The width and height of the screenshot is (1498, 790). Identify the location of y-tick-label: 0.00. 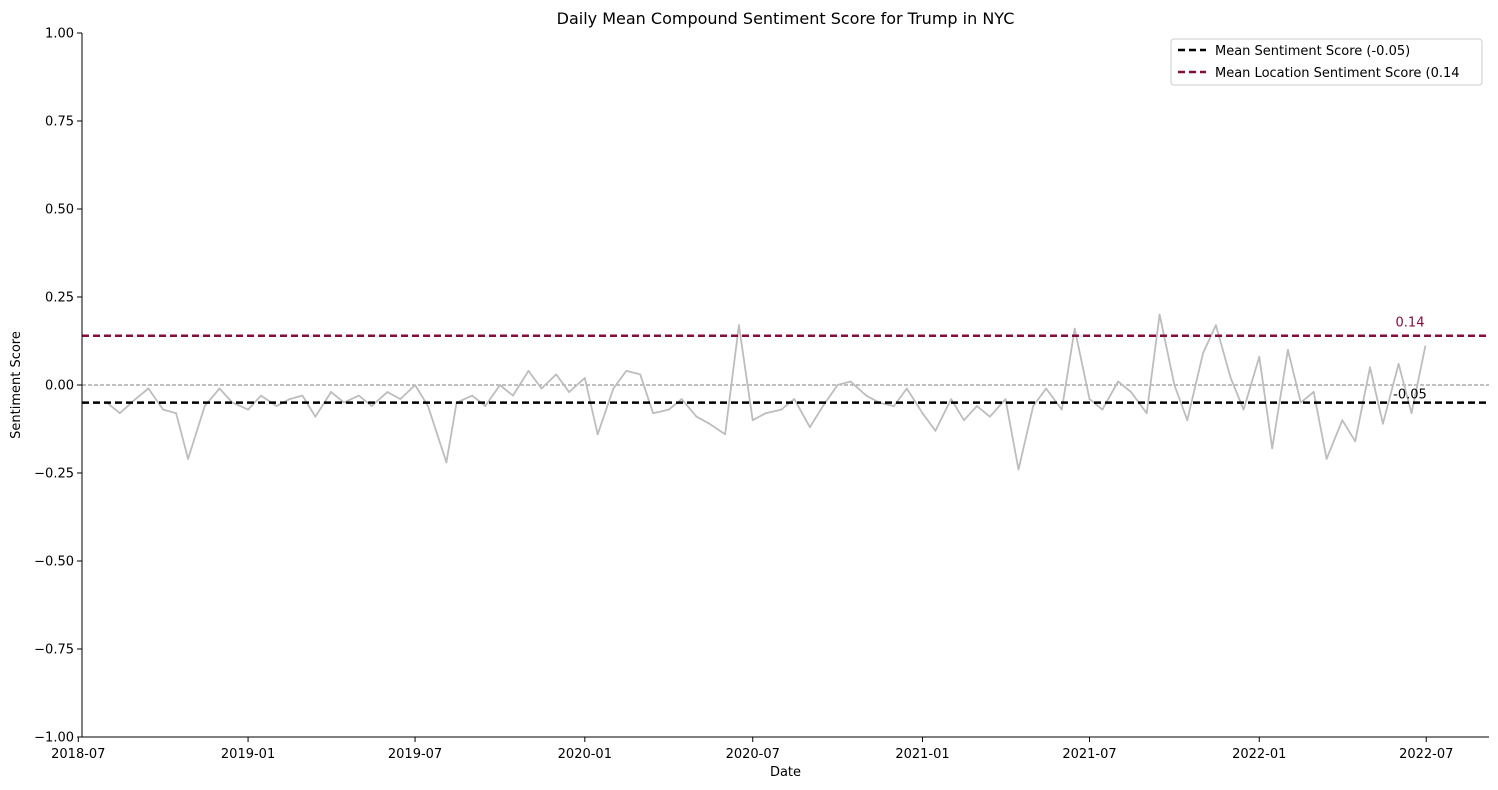
(59, 386).